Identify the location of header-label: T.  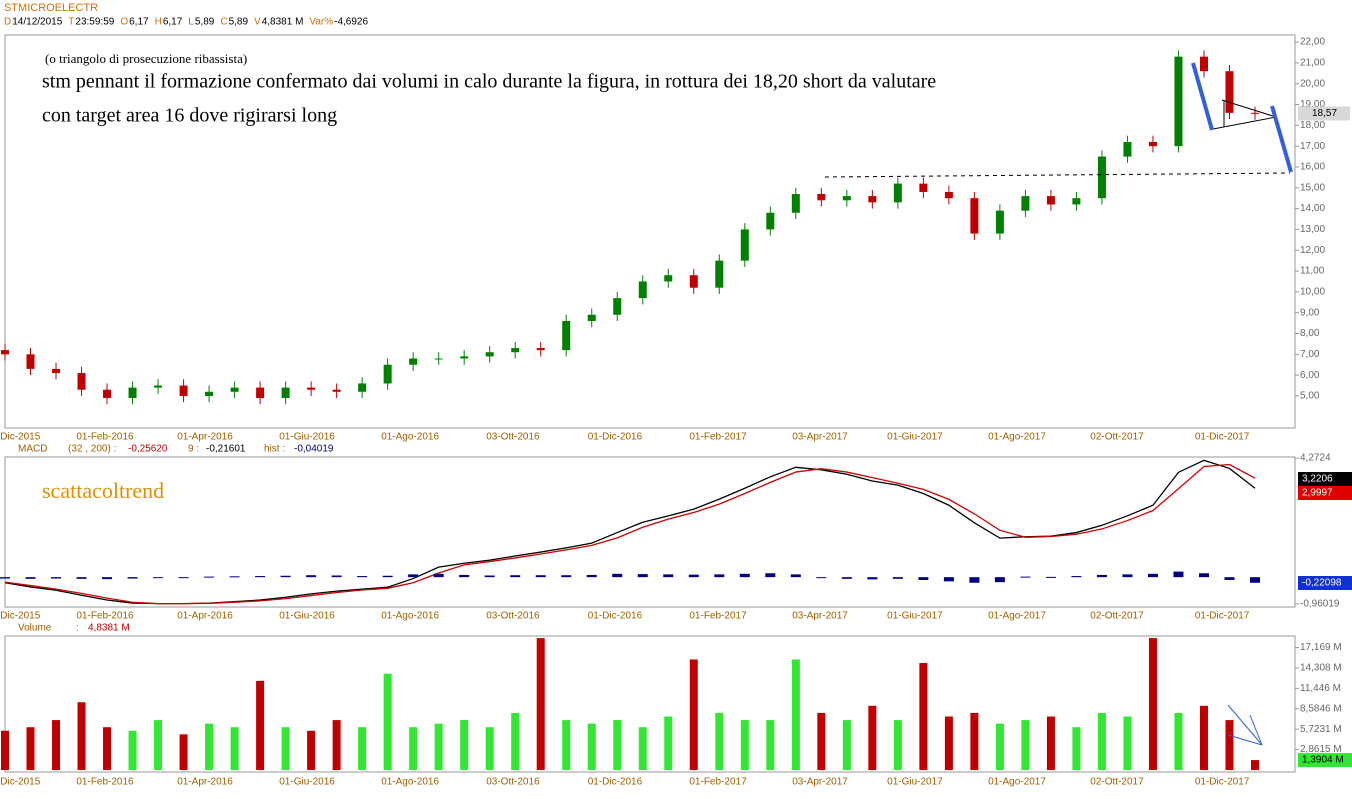
(71, 22).